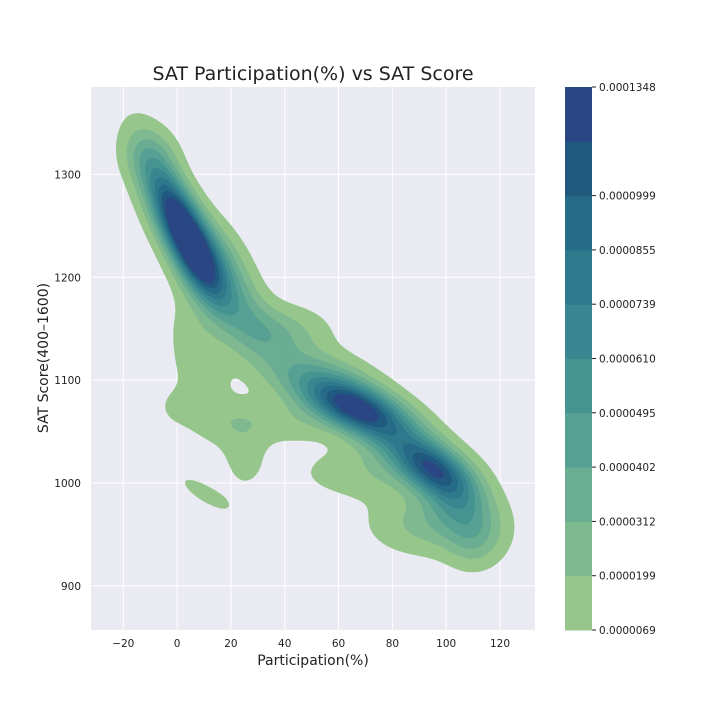 The height and width of the screenshot is (724, 720). Describe the element at coordinates (177, 644) in the screenshot. I see `x-tick-label: 0` at that location.